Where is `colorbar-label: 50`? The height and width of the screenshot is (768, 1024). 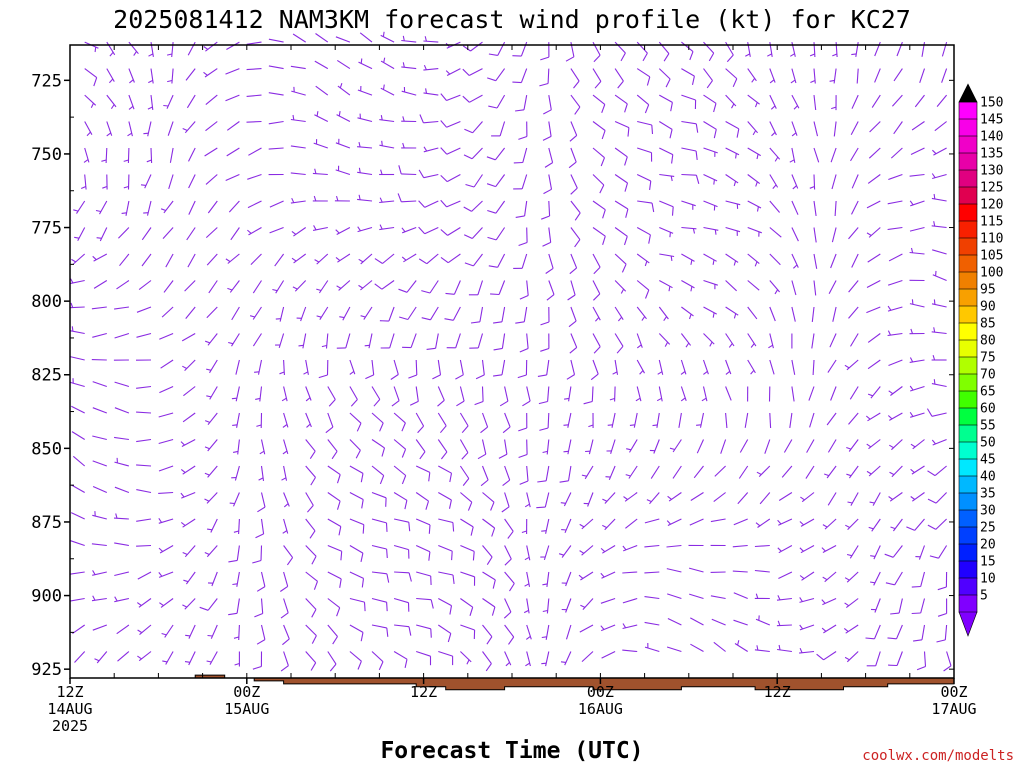 colorbar-label: 50 is located at coordinates (988, 443).